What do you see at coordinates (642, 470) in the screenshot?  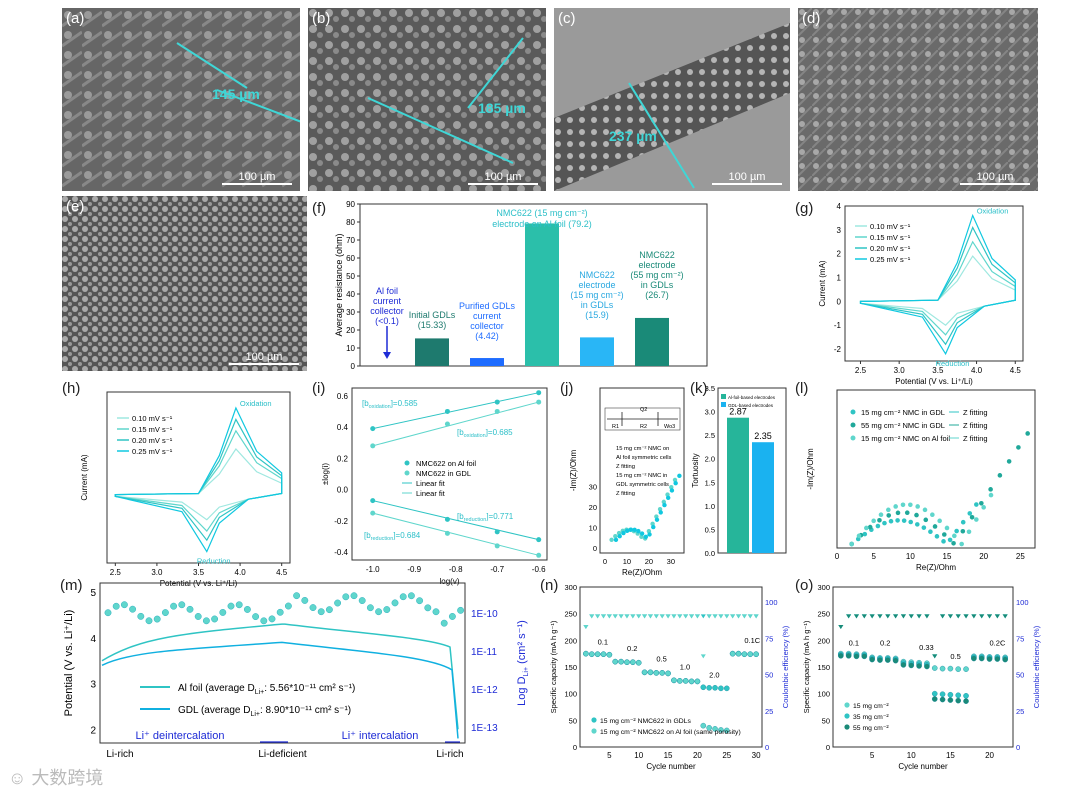 I see `chart-j-frame` at bounding box center [642, 470].